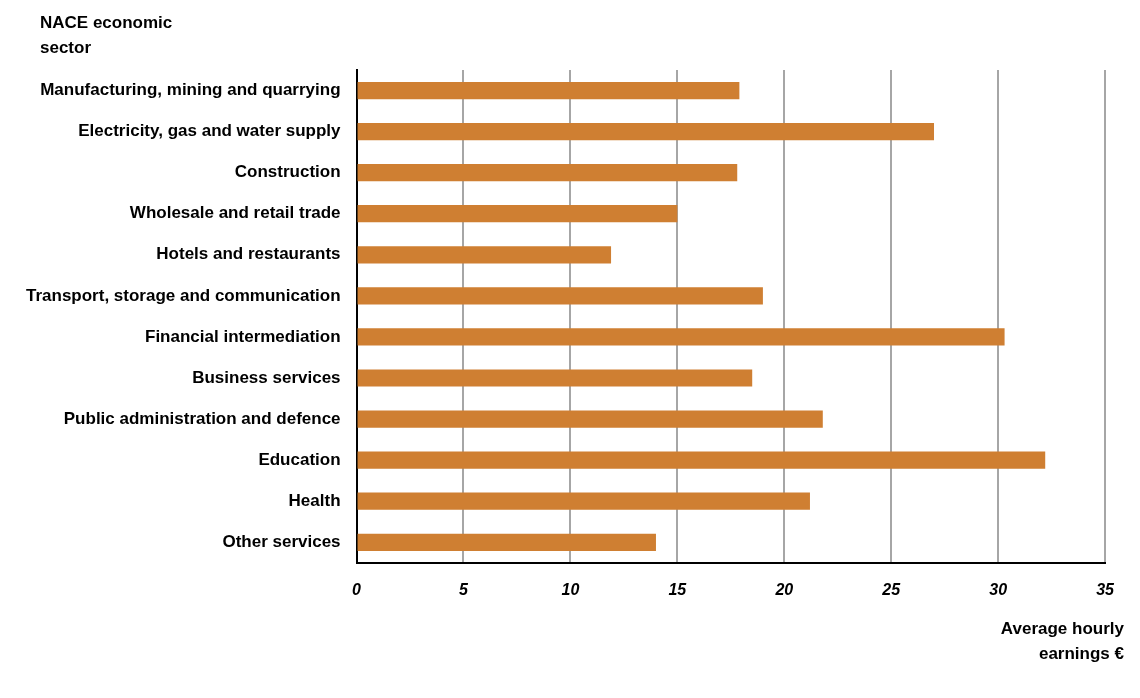  Describe the element at coordinates (248, 254) in the screenshot. I see `y-tick-label: Hotels and restaurants` at that location.